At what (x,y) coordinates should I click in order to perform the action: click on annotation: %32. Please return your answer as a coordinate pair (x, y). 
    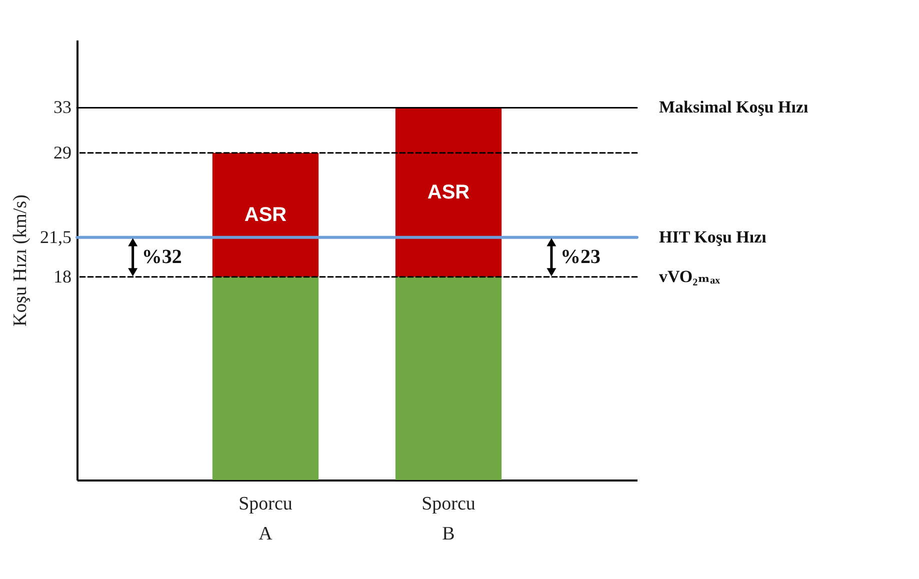
    Looking at the image, I should click on (162, 257).